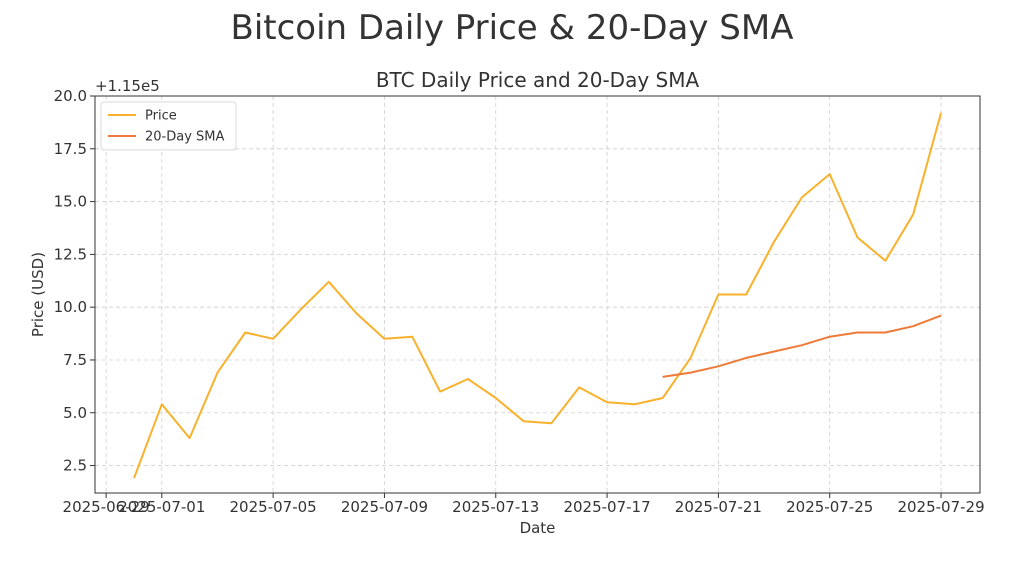  What do you see at coordinates (74, 281) in the screenshot?
I see `y-axis-ticks: 2.5 5.0 7.5 10.0 12.5 15.0 17.5 20.0` at bounding box center [74, 281].